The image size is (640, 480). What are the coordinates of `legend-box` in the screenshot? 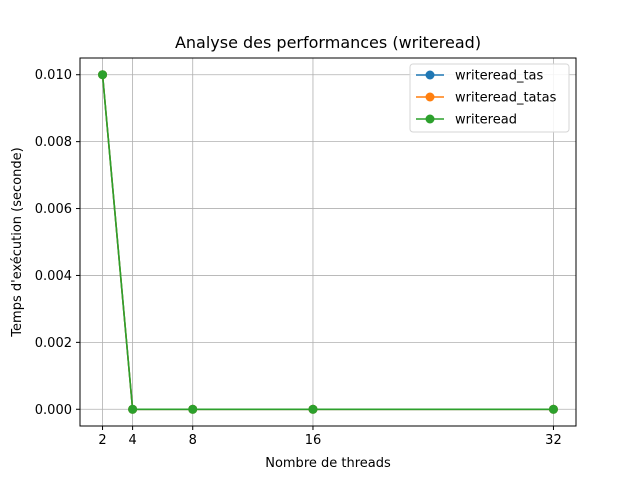 It's located at (489, 98).